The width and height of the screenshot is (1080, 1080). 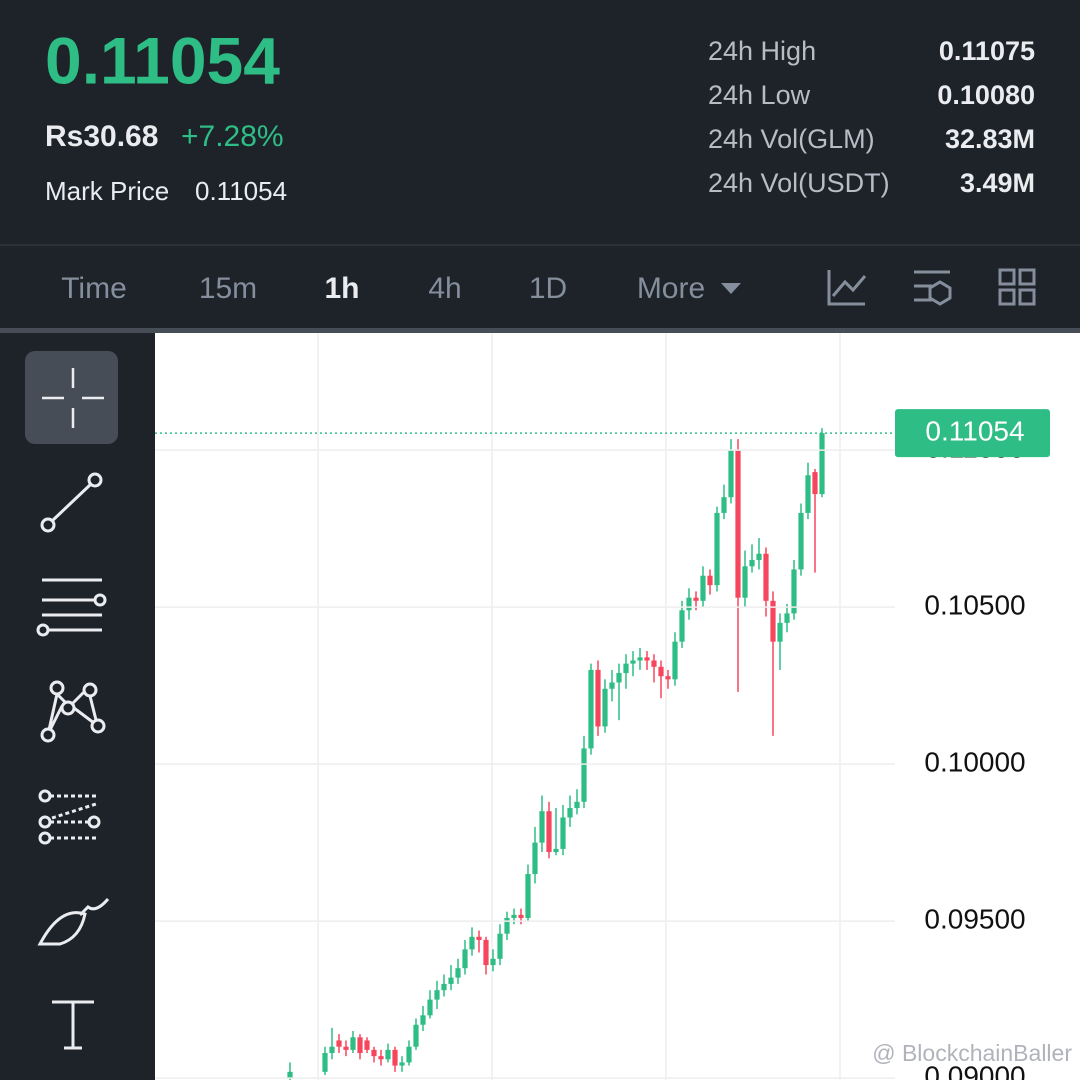 I want to click on tab: 1D, so click(x=548, y=288).